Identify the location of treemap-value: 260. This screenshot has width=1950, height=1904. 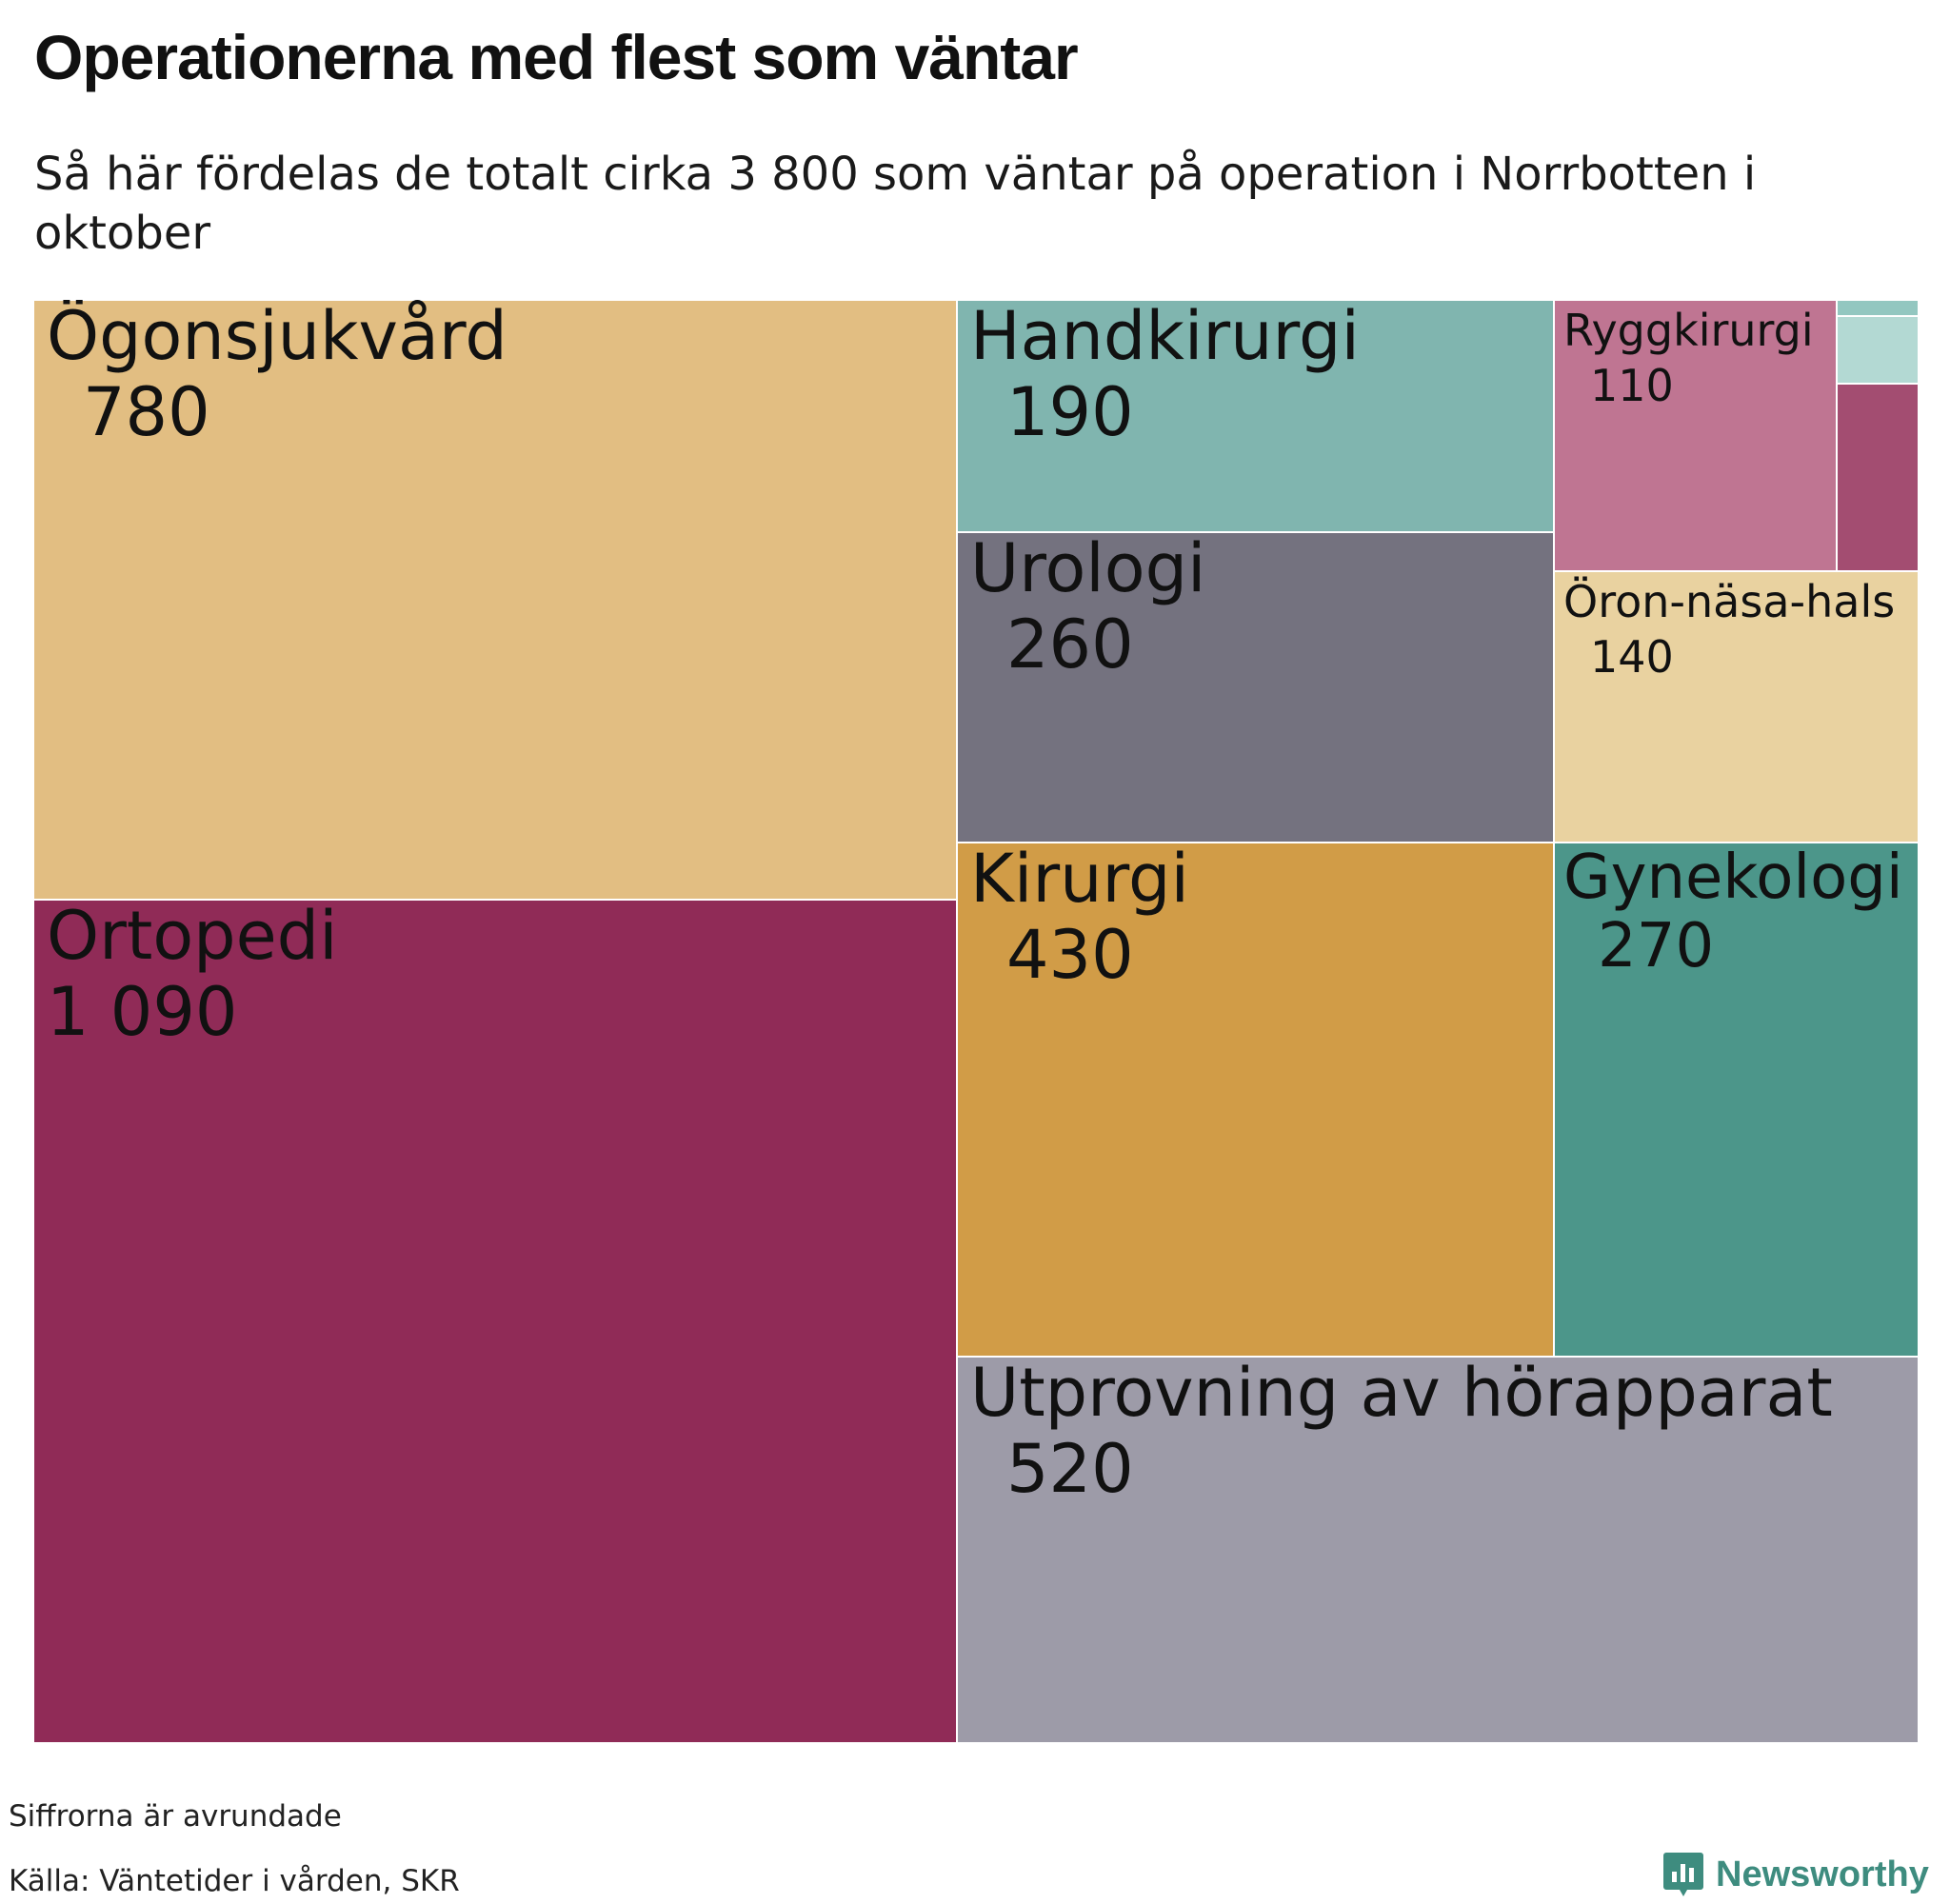
(1070, 644).